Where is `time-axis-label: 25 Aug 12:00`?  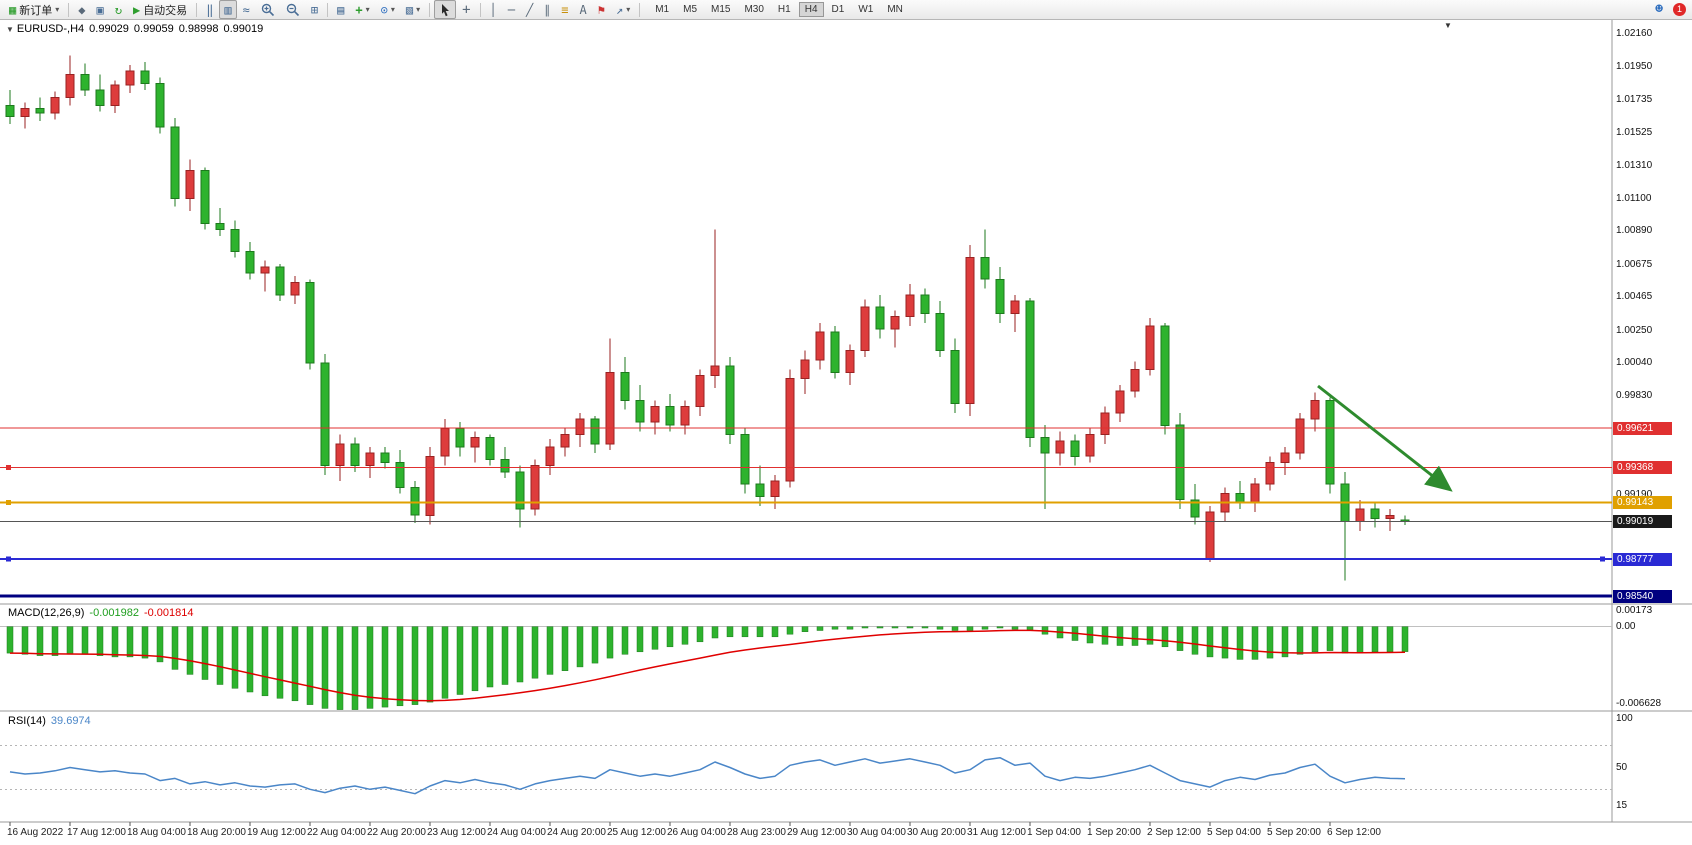 time-axis-label: 25 Aug 12:00 is located at coordinates (636, 832).